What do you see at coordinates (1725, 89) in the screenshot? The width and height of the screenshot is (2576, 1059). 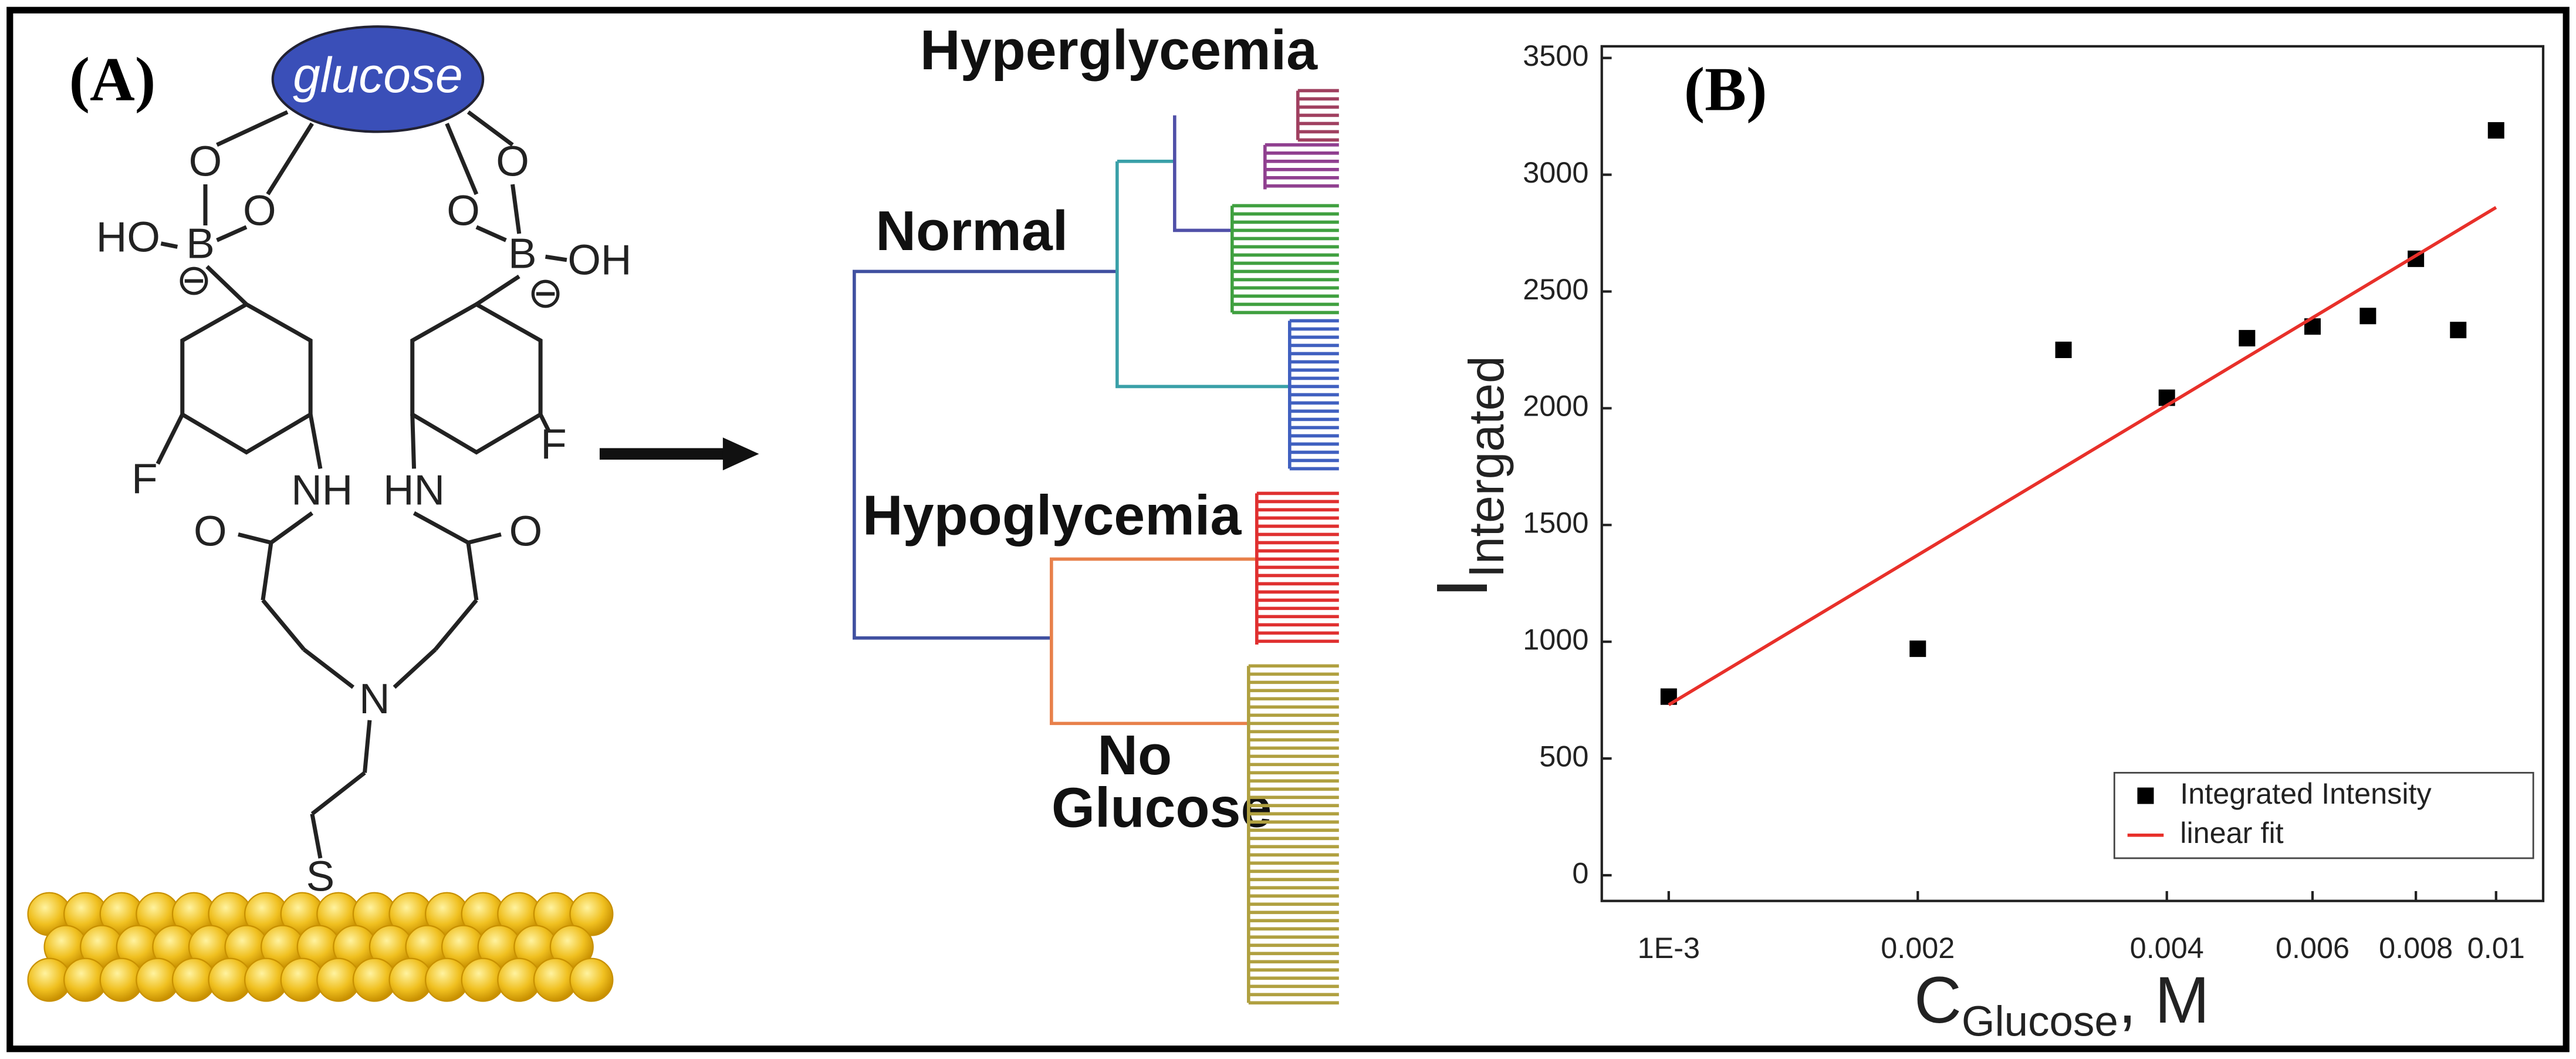 I see `panel-label: (B)` at bounding box center [1725, 89].